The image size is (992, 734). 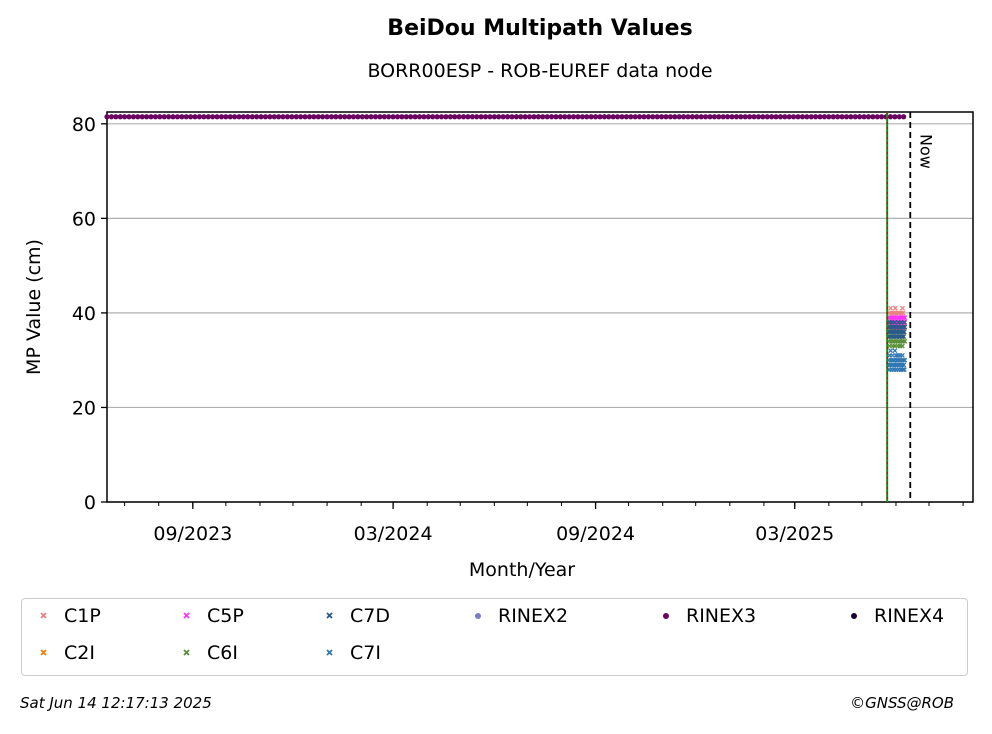 What do you see at coordinates (902, 308) in the screenshot?
I see `c1p-point` at bounding box center [902, 308].